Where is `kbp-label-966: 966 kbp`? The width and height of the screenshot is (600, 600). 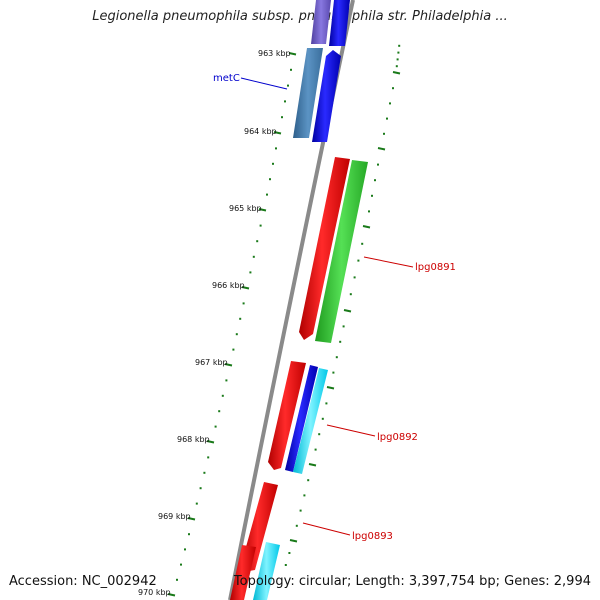
kbp-label-966: 966 kbp is located at coordinates (228, 285).